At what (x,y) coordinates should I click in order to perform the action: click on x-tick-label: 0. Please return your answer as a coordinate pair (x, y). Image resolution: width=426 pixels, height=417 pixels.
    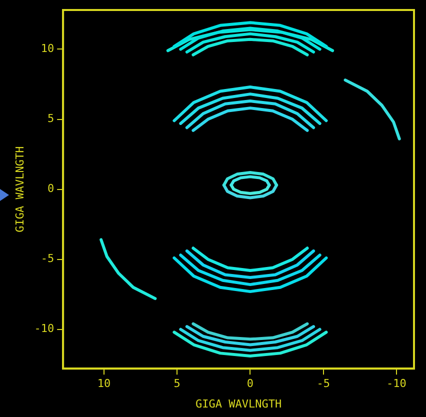
    Looking at the image, I should click on (250, 383).